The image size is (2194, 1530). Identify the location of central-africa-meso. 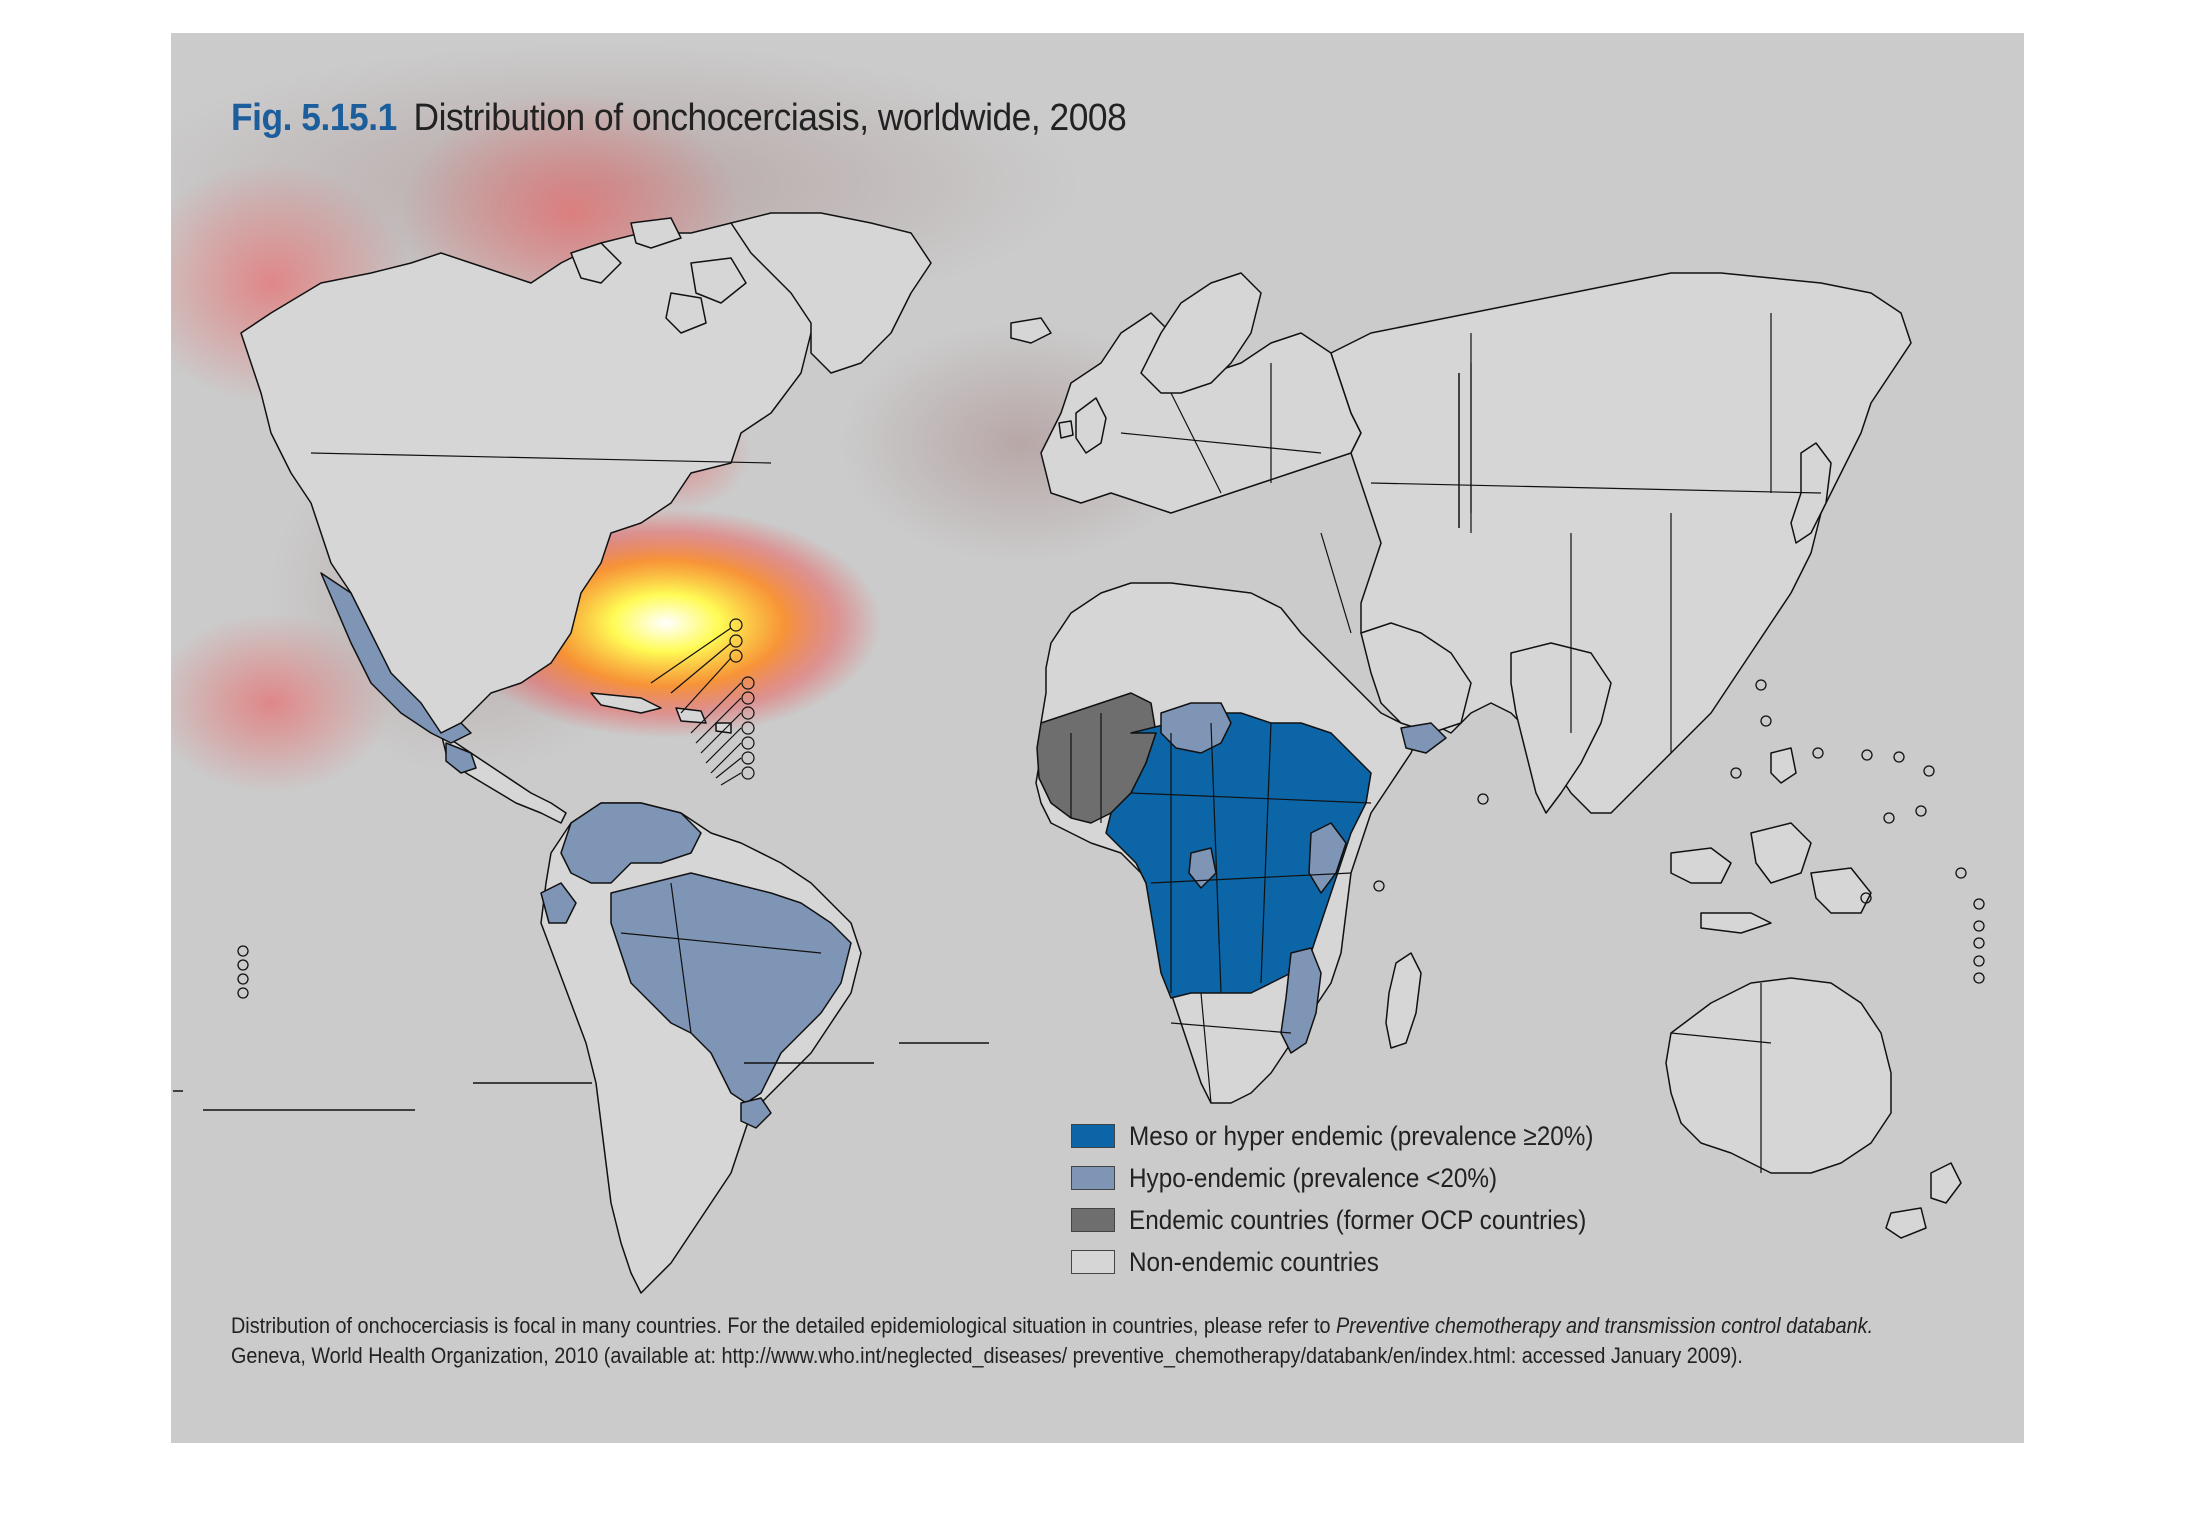
(1238, 855).